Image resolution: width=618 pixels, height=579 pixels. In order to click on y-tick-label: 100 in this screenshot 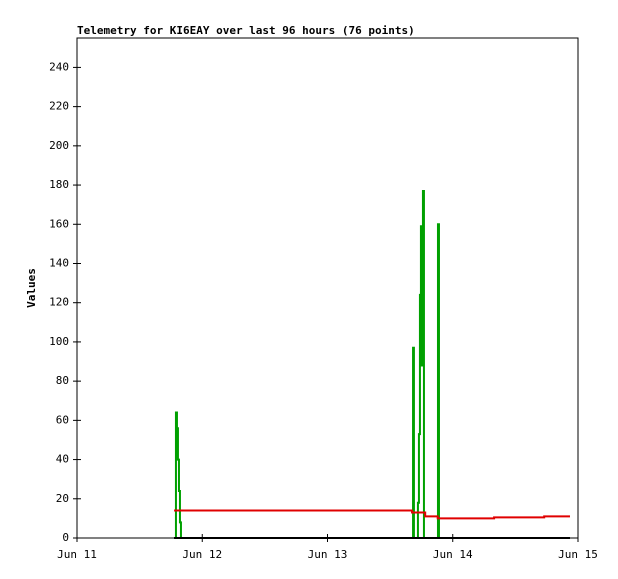, I will do `click(59, 341)`.